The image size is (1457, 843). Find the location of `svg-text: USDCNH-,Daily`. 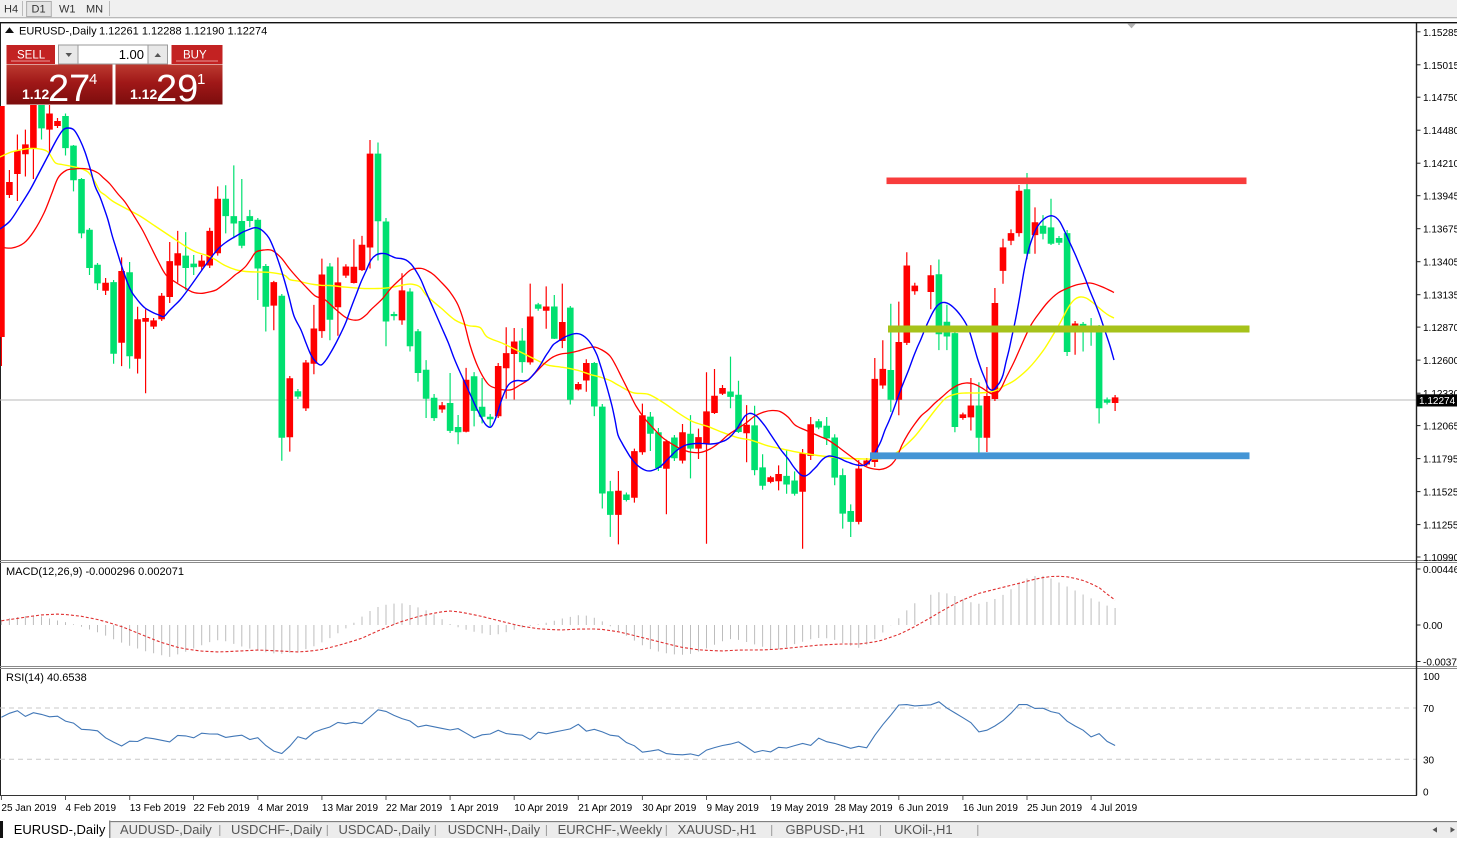

svg-text: USDCNH-,Daily is located at coordinates (494, 829).